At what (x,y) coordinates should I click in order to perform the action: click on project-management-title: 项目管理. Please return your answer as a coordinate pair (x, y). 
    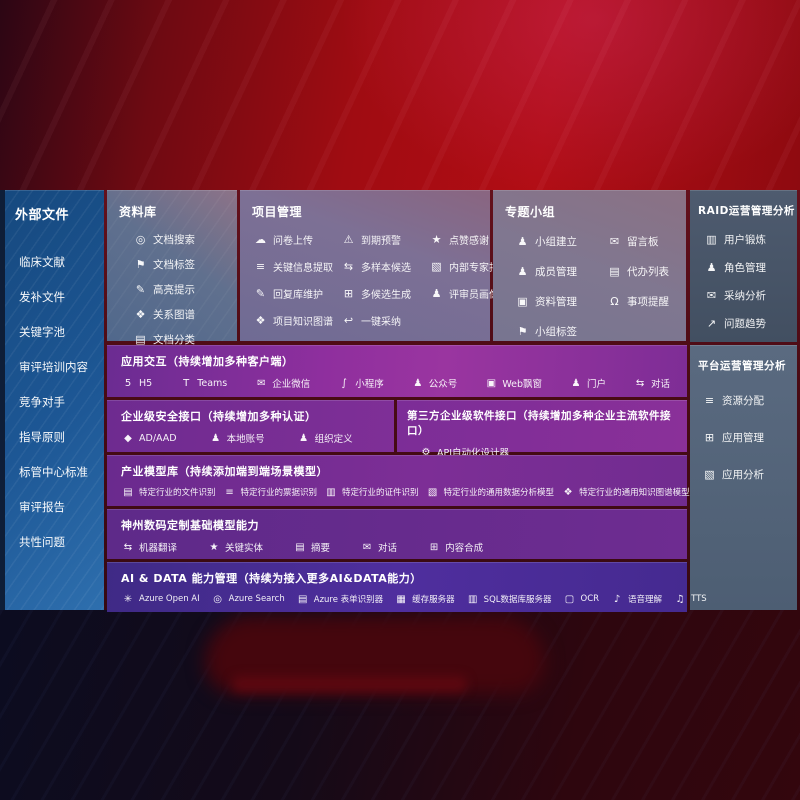
    Looking at the image, I should click on (277, 212).